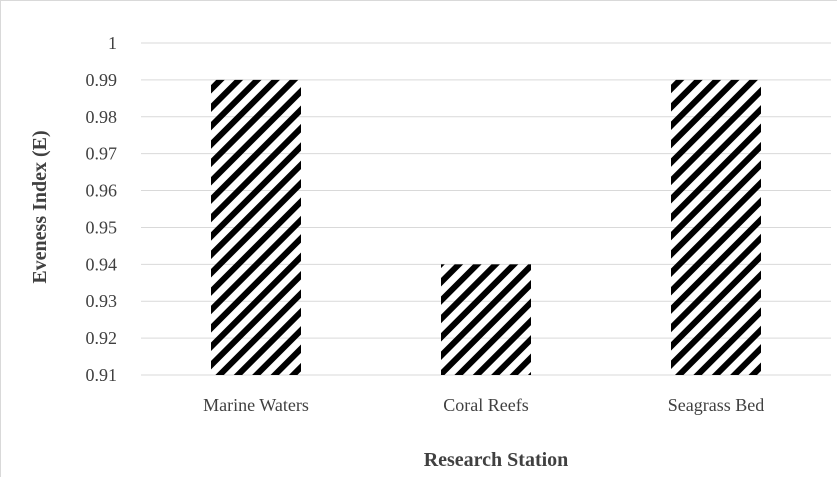  I want to click on bar-coral-reefs, so click(486, 319).